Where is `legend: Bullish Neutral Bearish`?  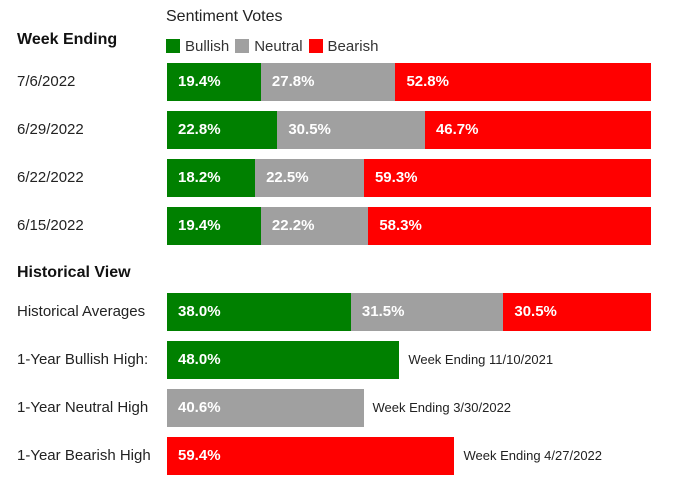 legend: Bullish Neutral Bearish is located at coordinates (275, 46).